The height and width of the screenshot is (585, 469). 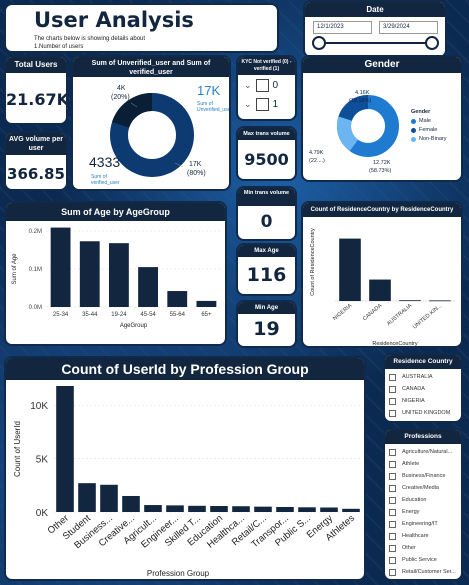 I want to click on x-tick-label: 55-64, so click(x=178, y=315).